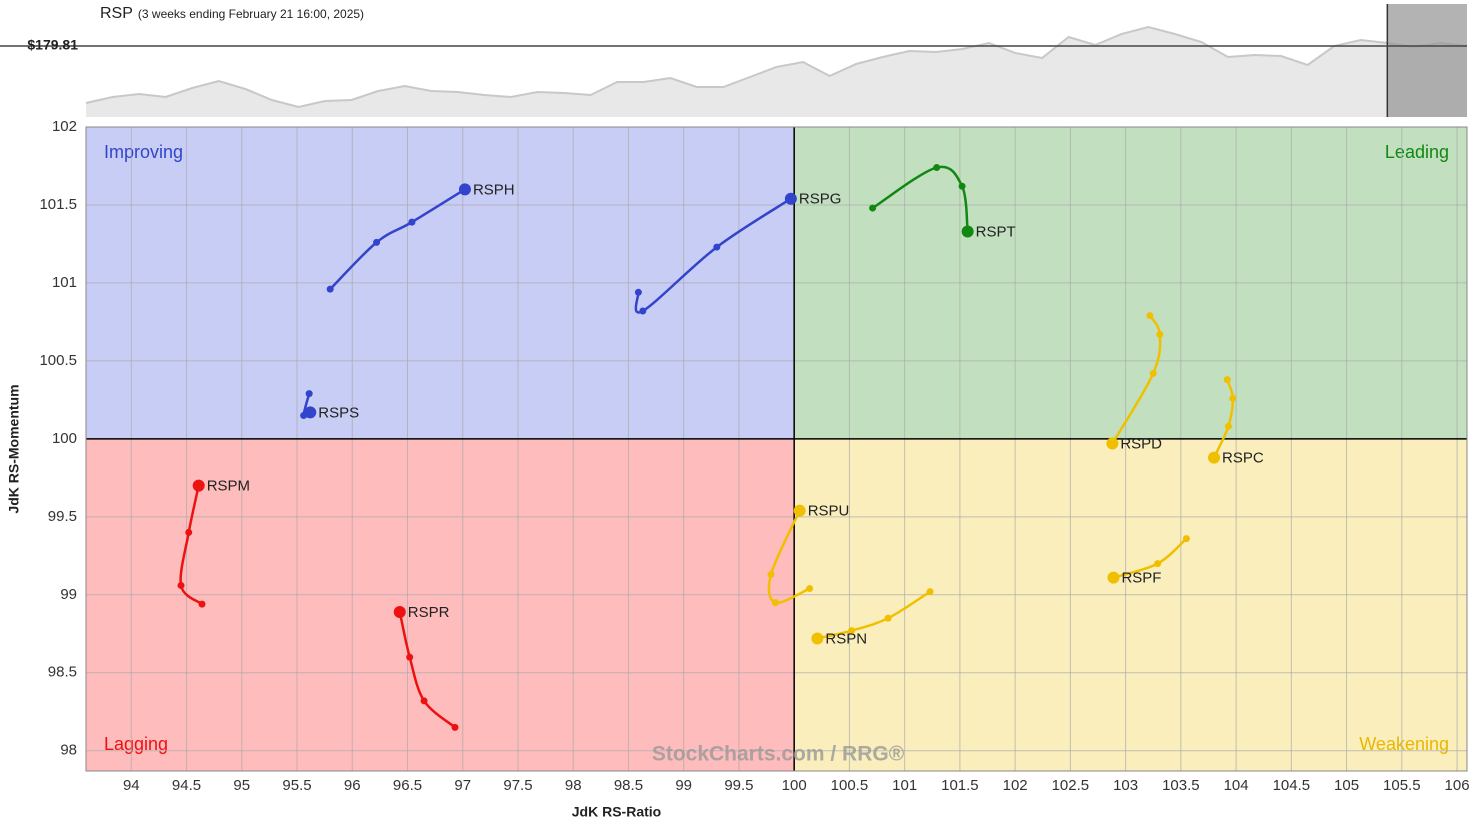 This screenshot has width=1474, height=825. What do you see at coordinates (778, 754) in the screenshot?
I see `watermark: StockCharts.com / RRG®` at bounding box center [778, 754].